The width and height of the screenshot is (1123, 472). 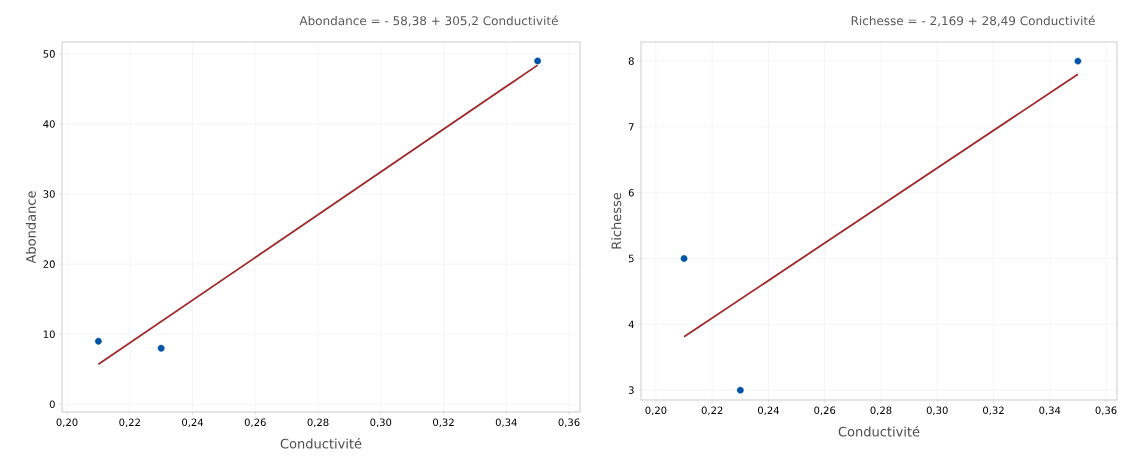 I want to click on y-tick-label: 6, so click(x=631, y=192).